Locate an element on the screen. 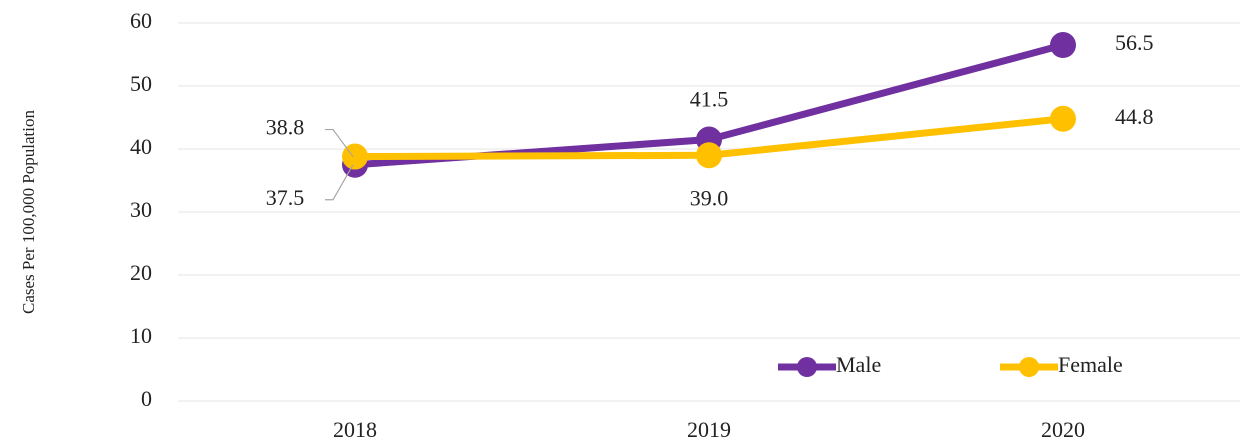 Image resolution: width=1243 pixels, height=446 pixels. y-tick-label: 20 is located at coordinates (141, 272).